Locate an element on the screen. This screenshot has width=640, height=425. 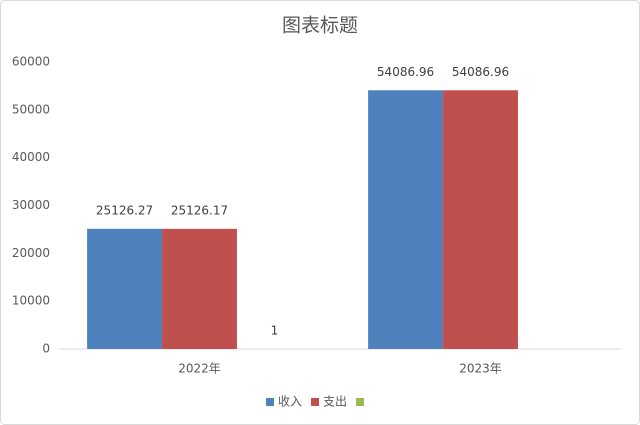
y-tick-label: 10000 is located at coordinates (31, 301).